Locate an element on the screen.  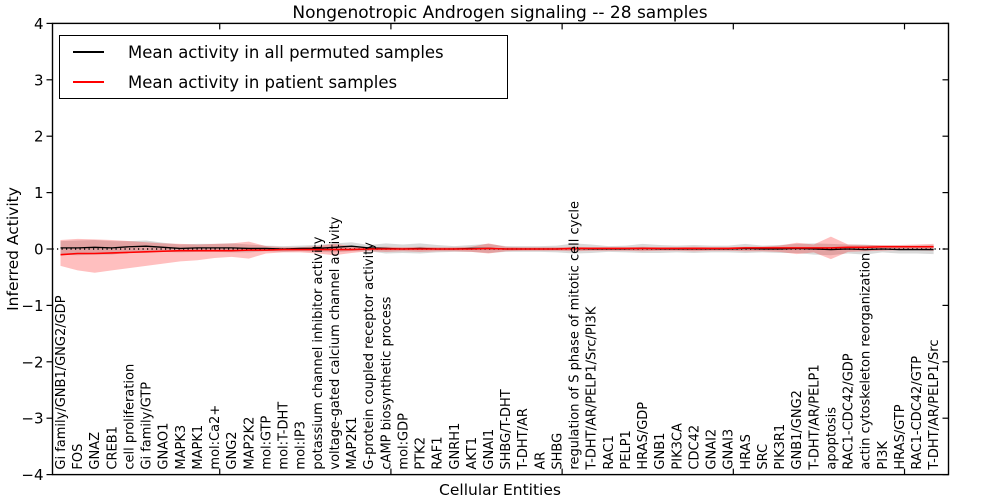
x-category-label: GNAI1 is located at coordinates (489, 449).